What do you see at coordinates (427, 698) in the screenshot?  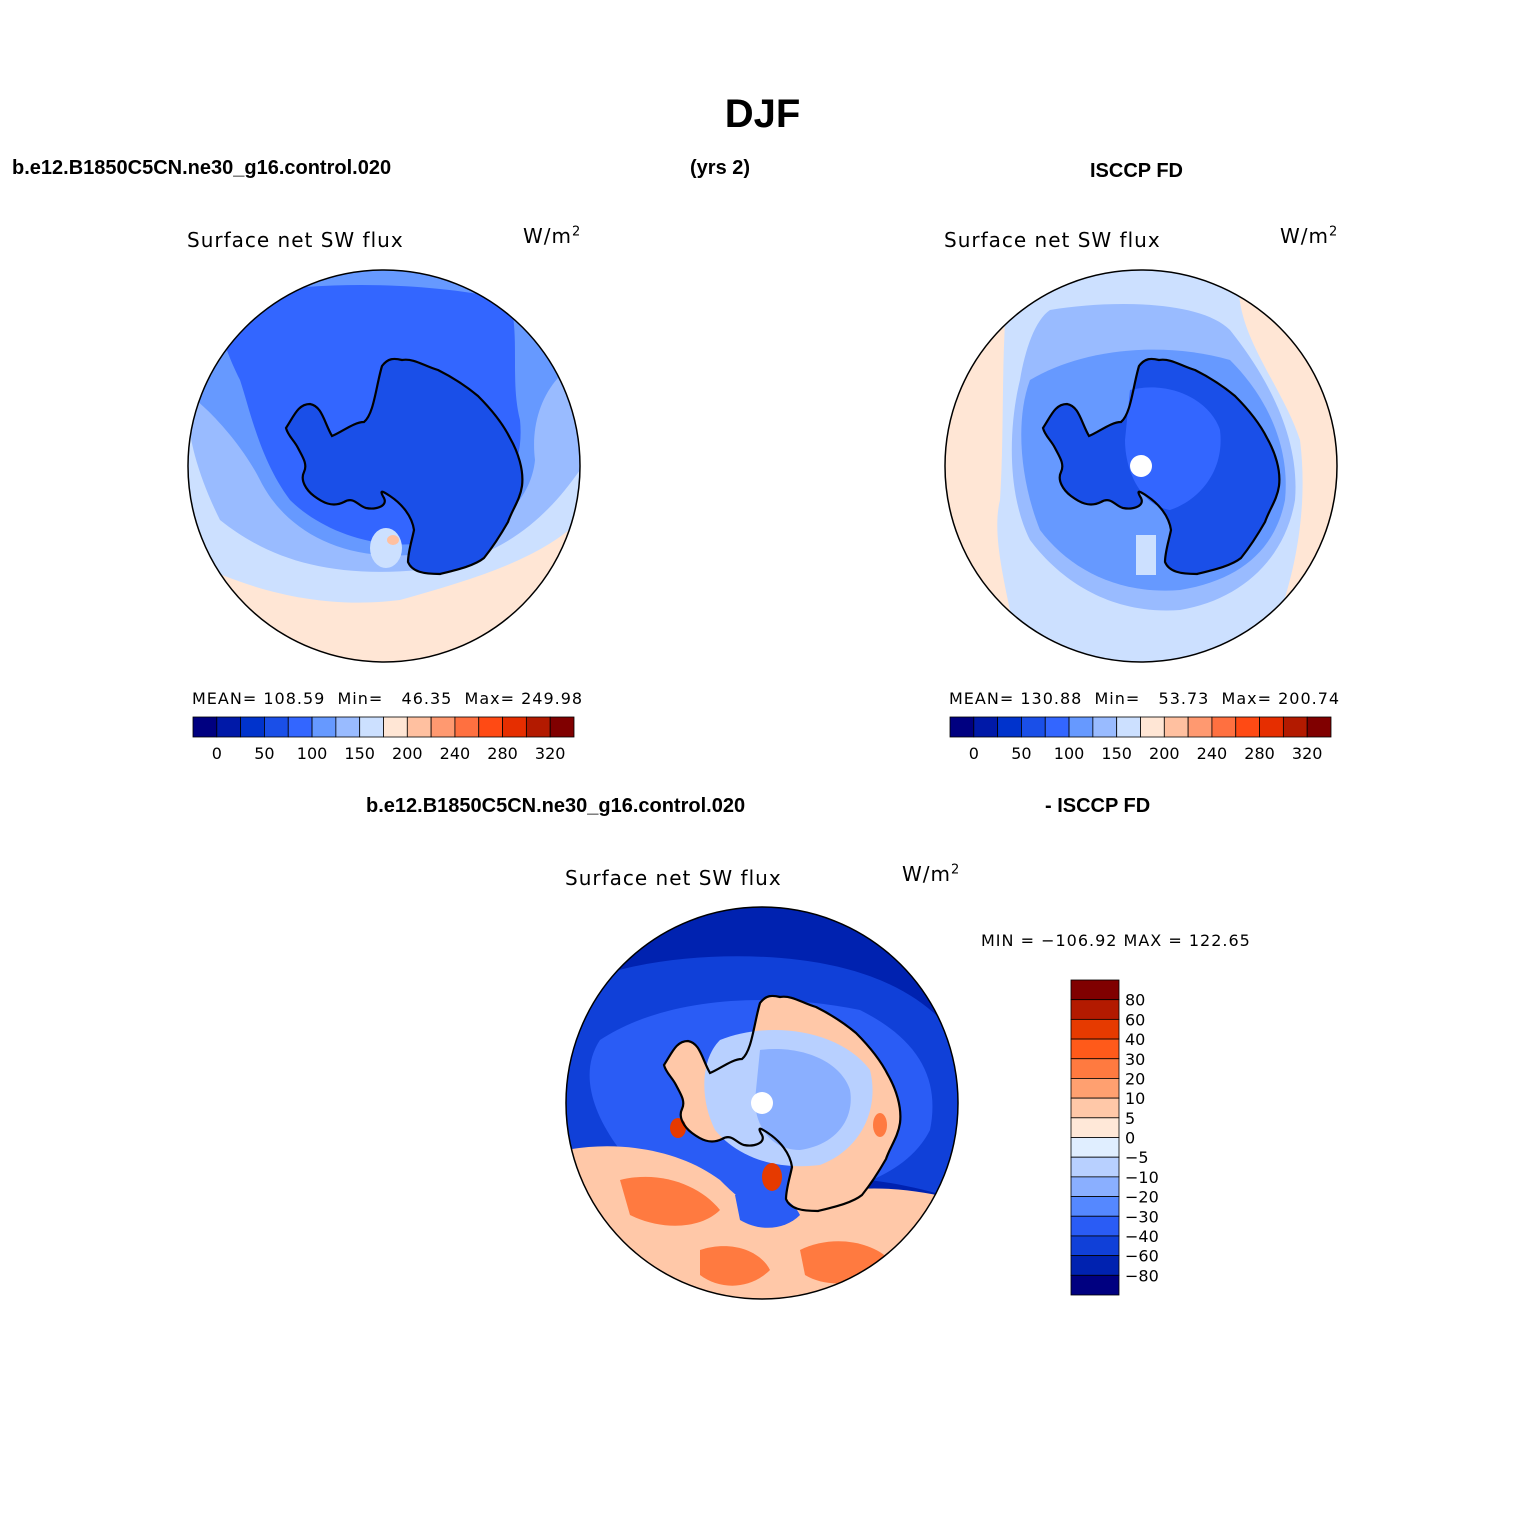 I see `model-min-value: 46.35` at bounding box center [427, 698].